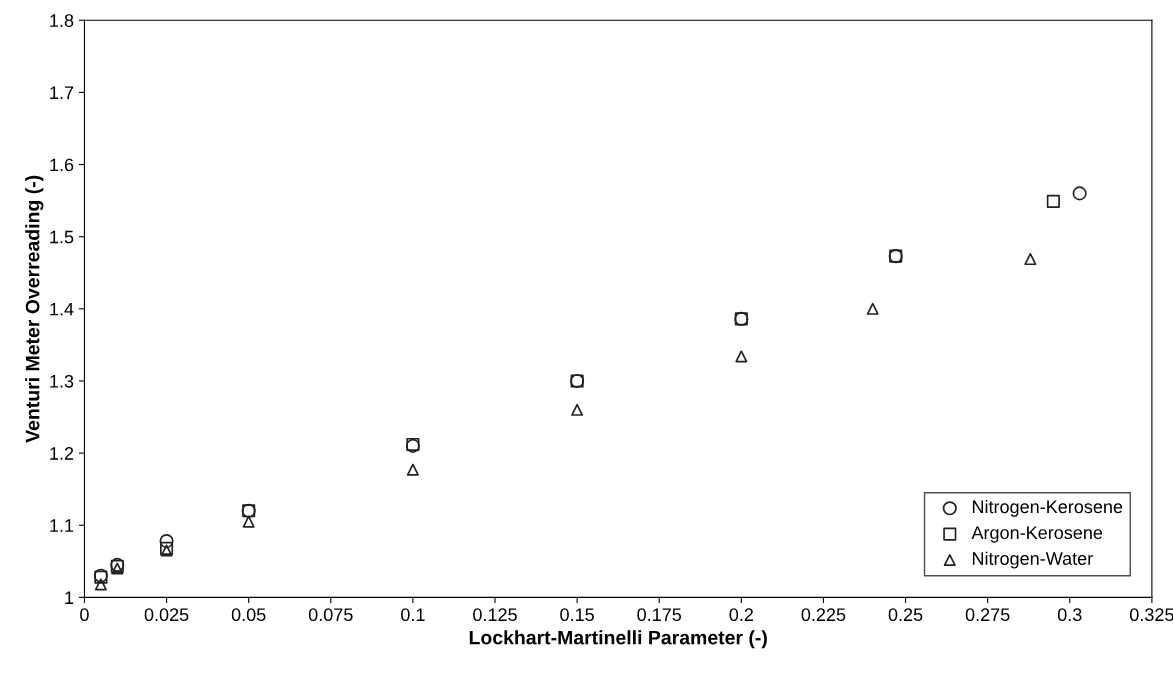 Image resolution: width=1173 pixels, height=675 pixels. Describe the element at coordinates (1032, 560) in the screenshot. I see `legend-label: Nitrogen-Water` at that location.